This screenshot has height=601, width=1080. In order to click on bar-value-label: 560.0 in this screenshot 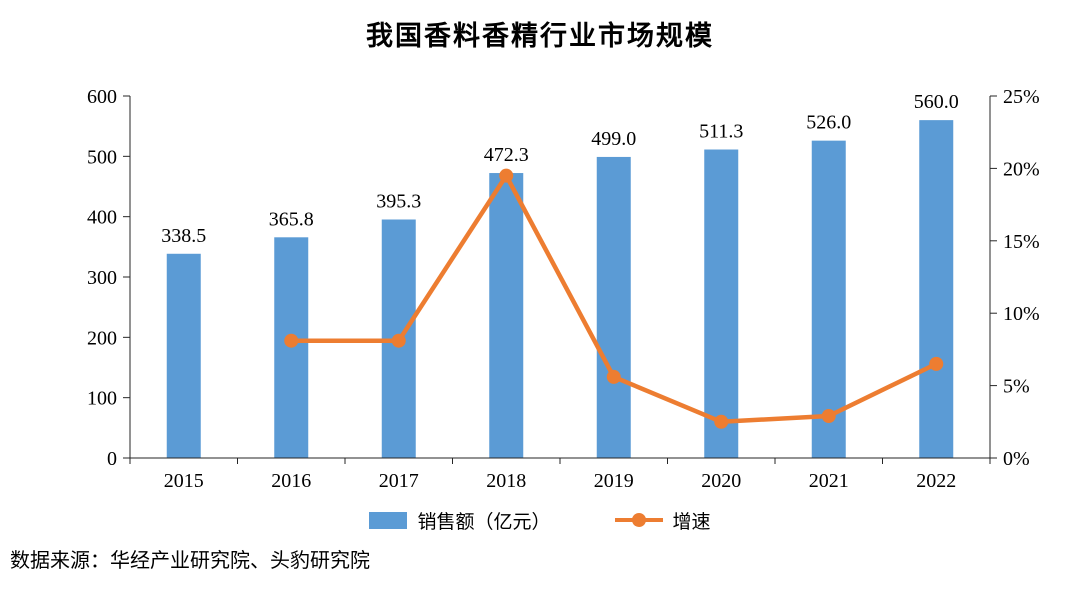, I will do `click(936, 102)`.